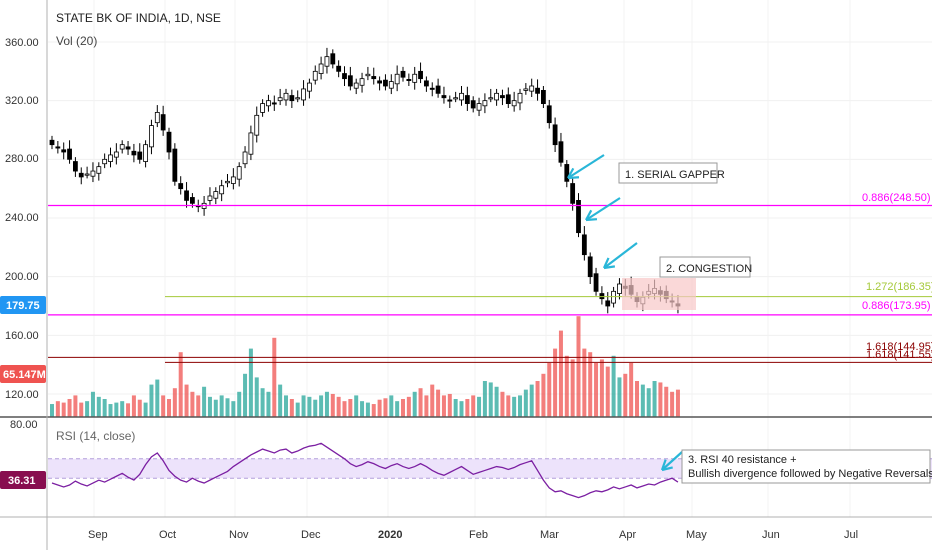 The width and height of the screenshot is (932, 550). I want to click on volume-badge: 65.147M, so click(24, 375).